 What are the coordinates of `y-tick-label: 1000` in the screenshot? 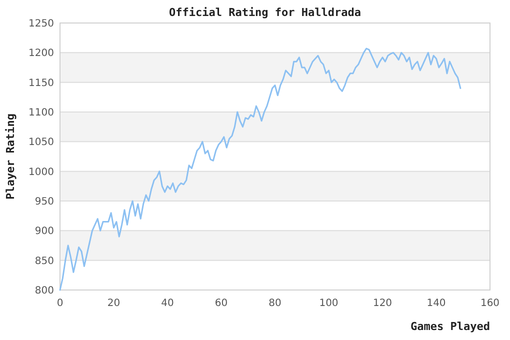 It's located at (41, 172).